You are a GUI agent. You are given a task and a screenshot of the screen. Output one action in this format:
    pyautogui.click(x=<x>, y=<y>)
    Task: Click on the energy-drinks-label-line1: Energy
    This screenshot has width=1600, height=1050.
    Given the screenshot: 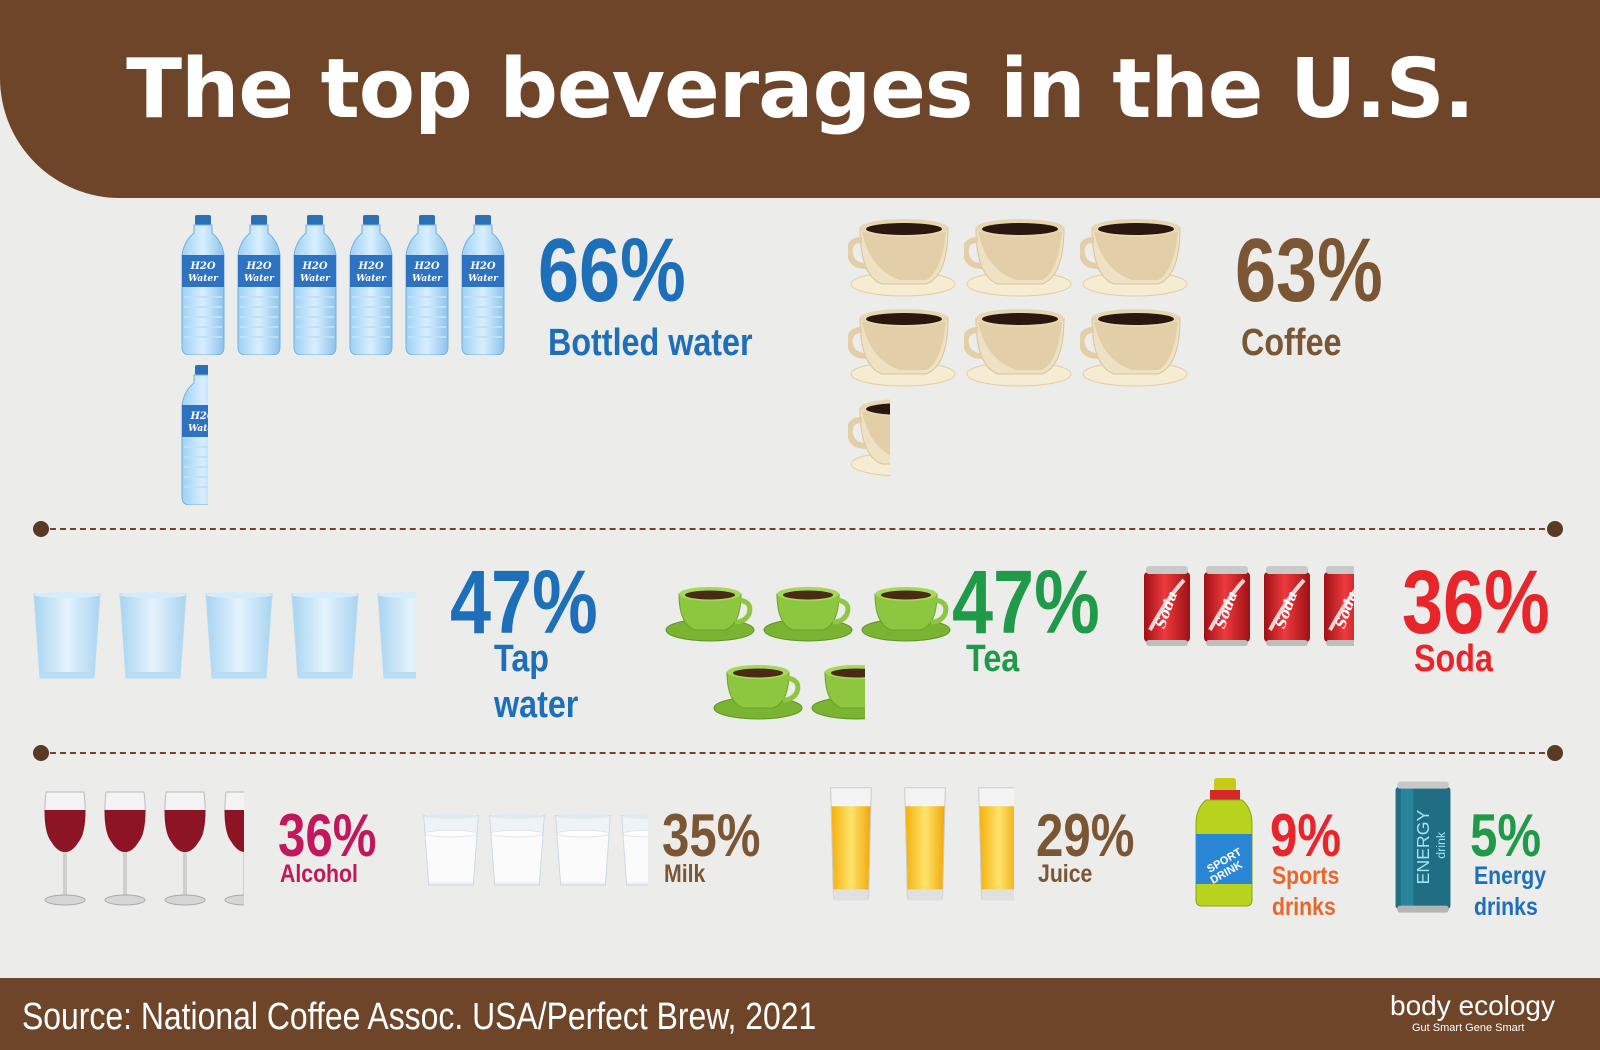 What is the action you would take?
    pyautogui.click(x=1510, y=876)
    